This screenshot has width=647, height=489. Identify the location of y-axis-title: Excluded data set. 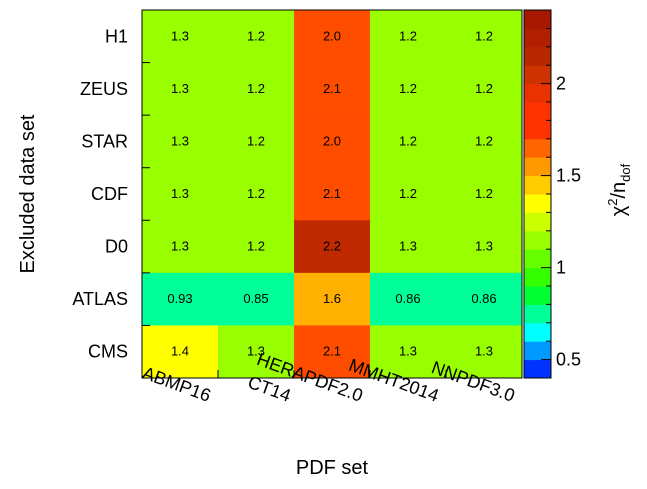
(28, 193).